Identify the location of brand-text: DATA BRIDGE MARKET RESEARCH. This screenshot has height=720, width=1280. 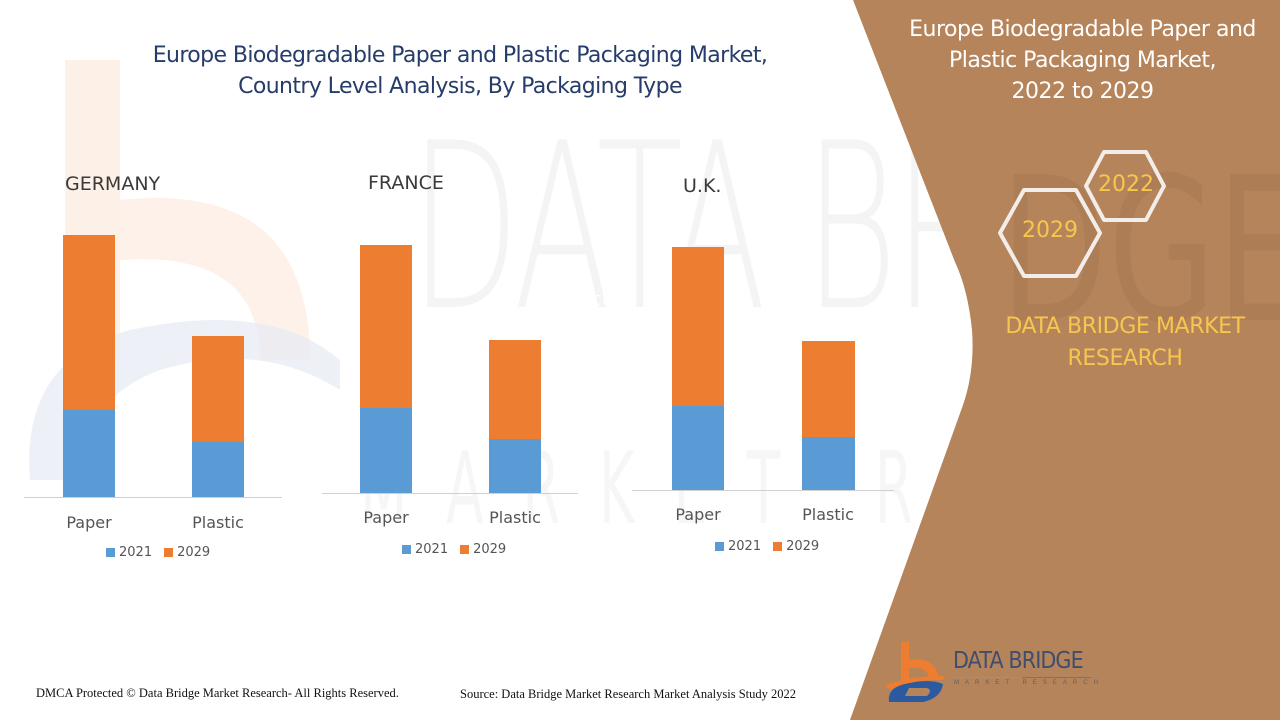
(1125, 343).